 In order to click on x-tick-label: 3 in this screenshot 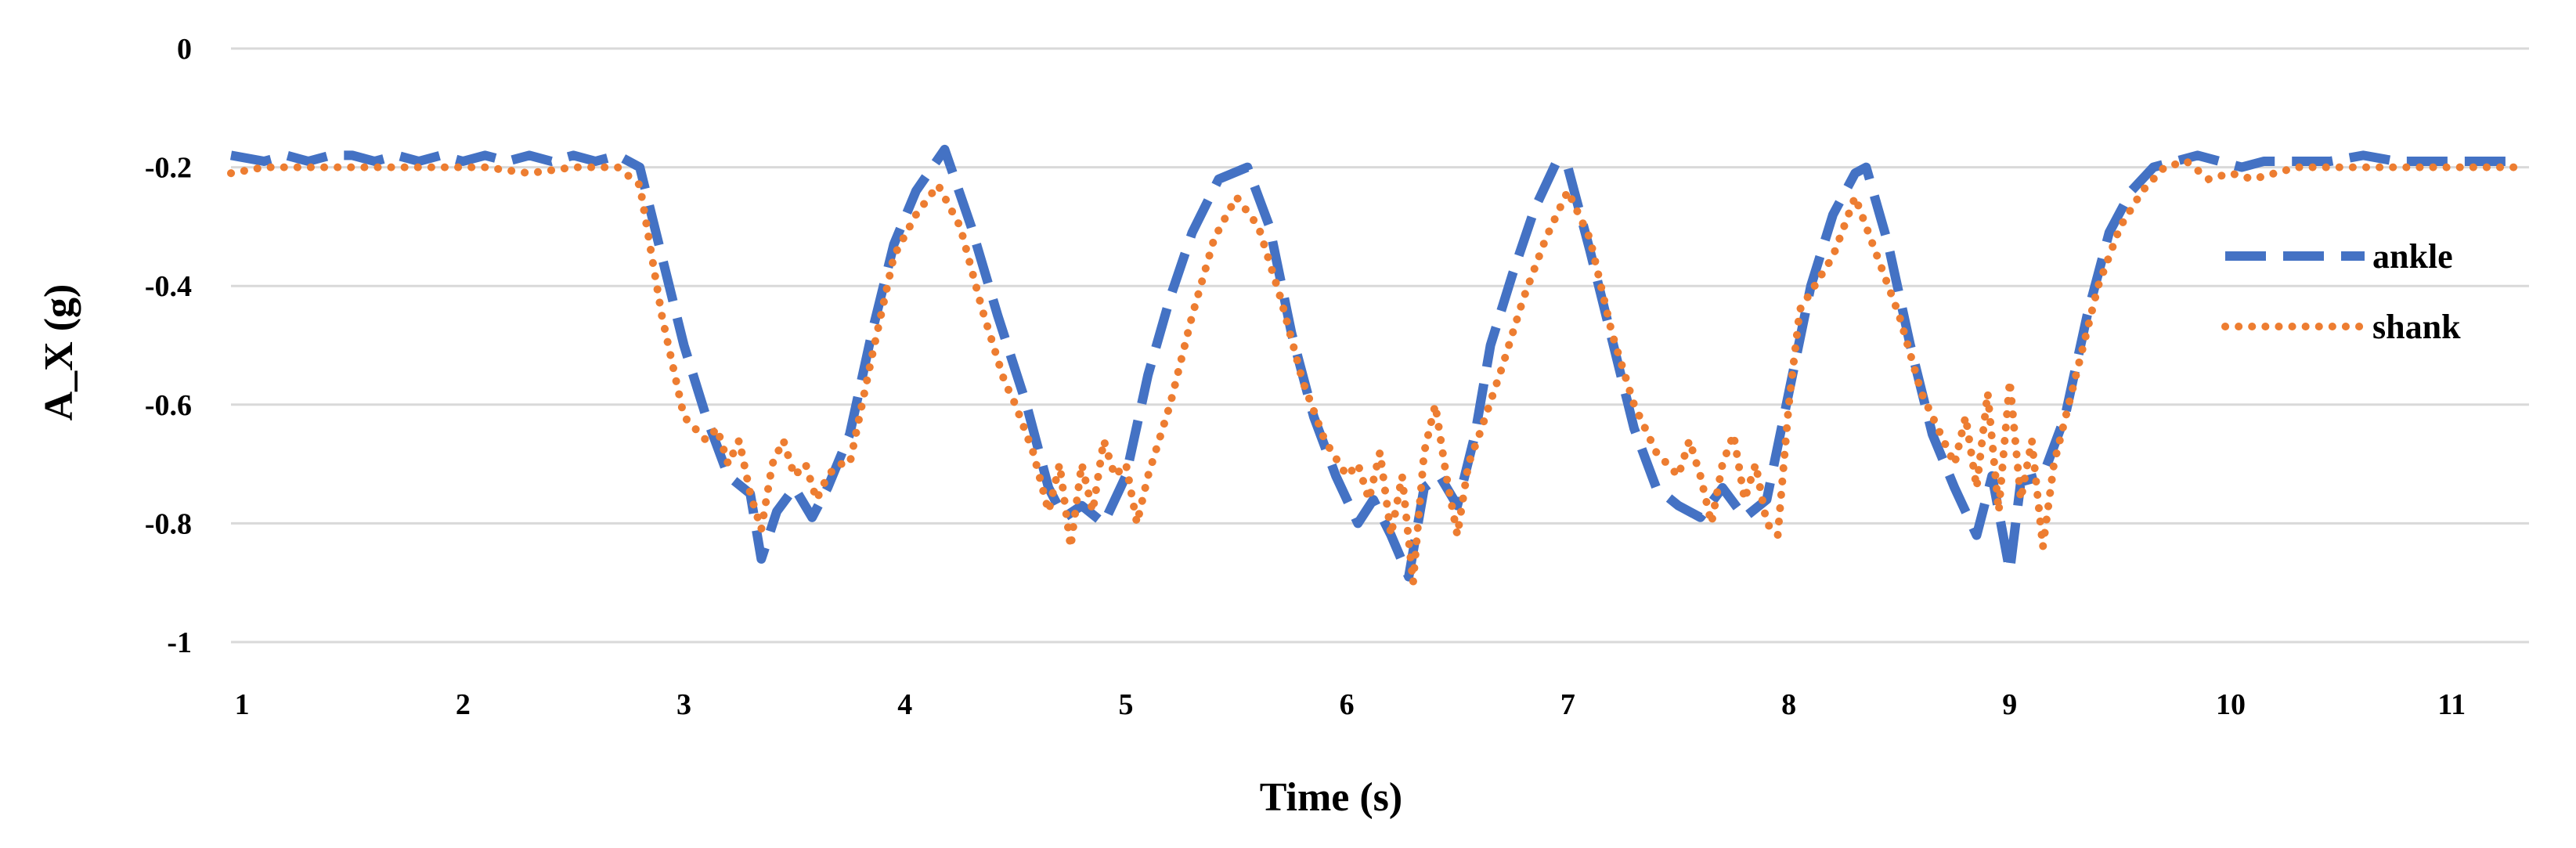, I will do `click(683, 704)`.